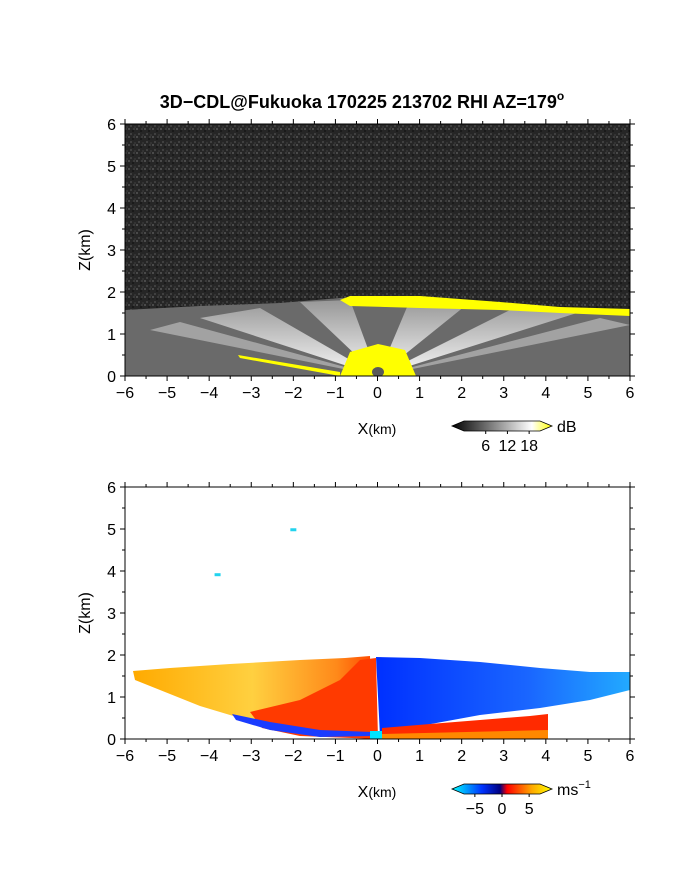 This screenshot has width=680, height=880. I want to click on saturated-near, so click(378, 360).